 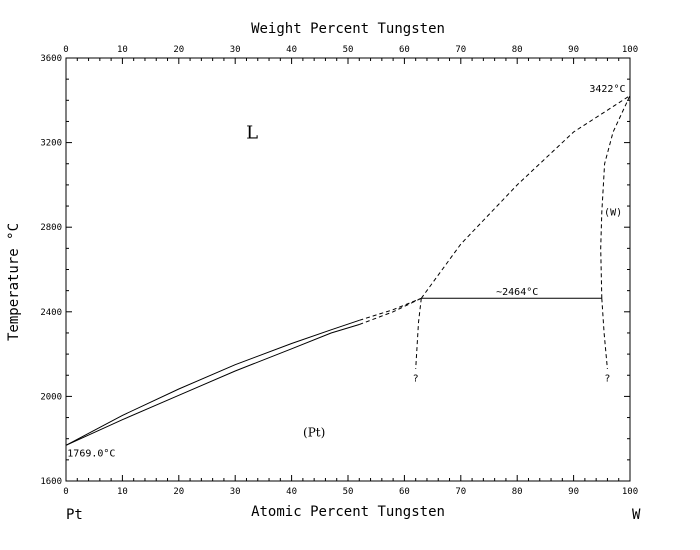 What do you see at coordinates (235, 50) in the screenshot?
I see `top-tick-label: 30` at bounding box center [235, 50].